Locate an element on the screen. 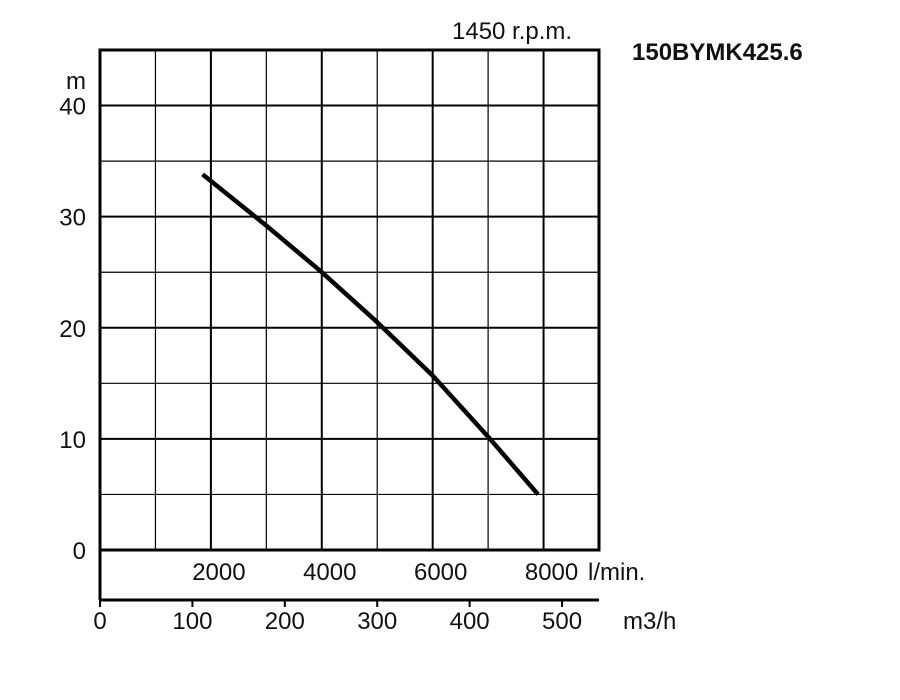 This screenshot has height=700, width=900. chart-title: 150BYMK425.6 is located at coordinates (717, 52).